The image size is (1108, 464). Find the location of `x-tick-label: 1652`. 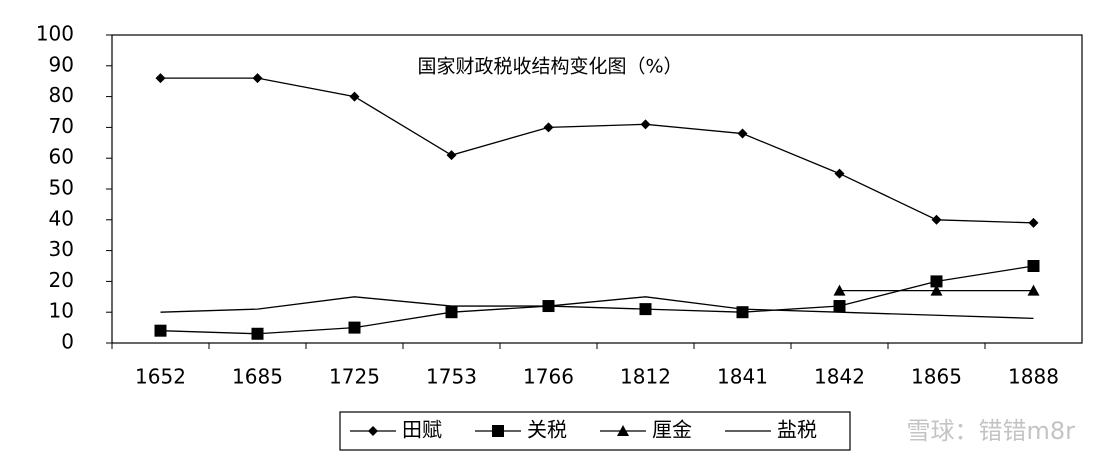

x-tick-label: 1652 is located at coordinates (160, 377).